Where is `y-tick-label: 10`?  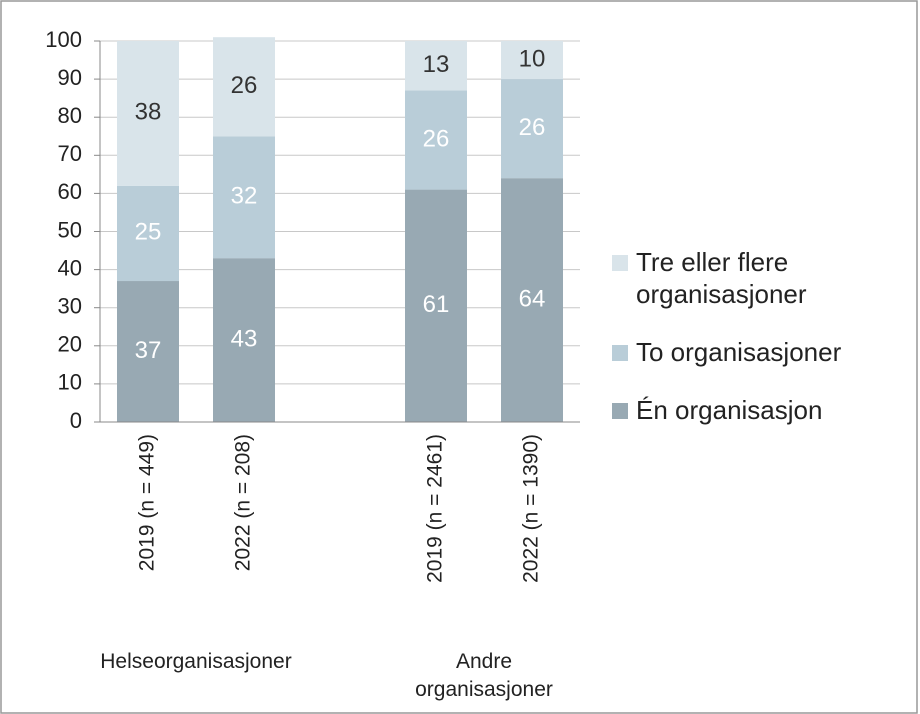 y-tick-label: 10 is located at coordinates (70, 382).